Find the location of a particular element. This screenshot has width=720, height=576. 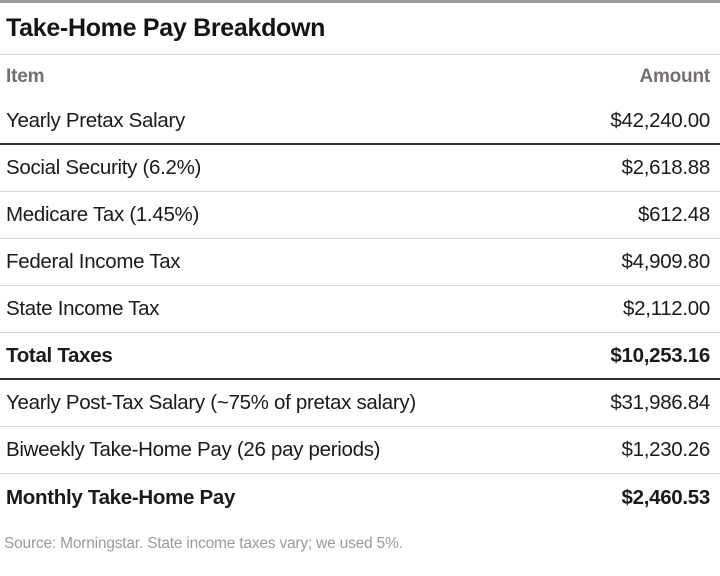

table-row: State Income Tax $2,112.00 is located at coordinates (360, 309).